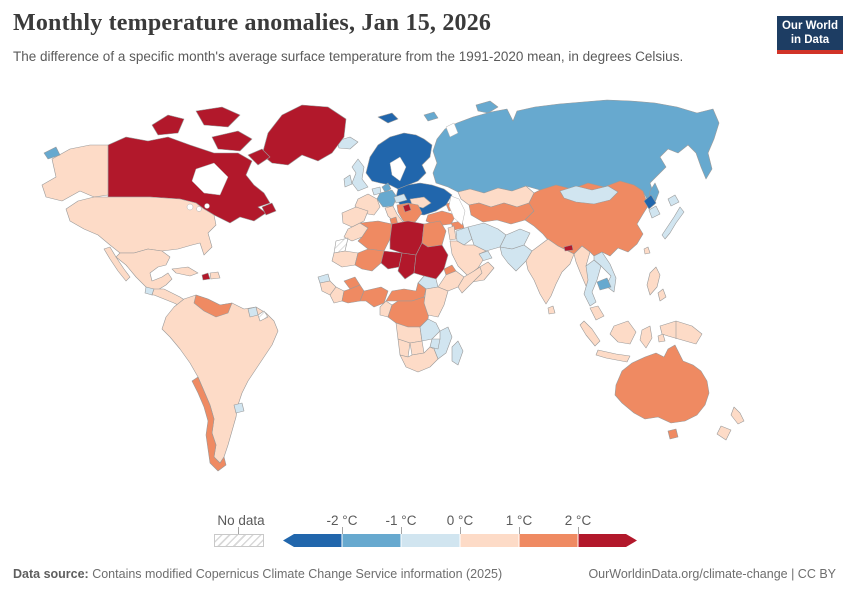 This screenshot has height=600, width=850. What do you see at coordinates (501, 213) in the screenshot?
I see `region-central-asia` at bounding box center [501, 213].